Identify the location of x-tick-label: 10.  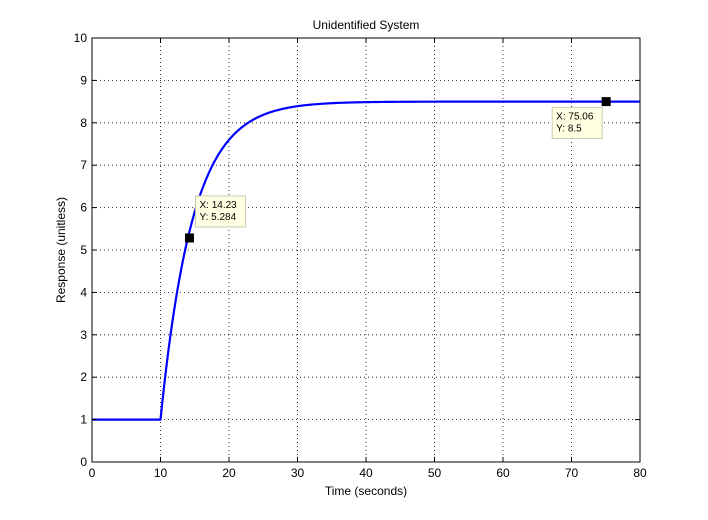
(161, 473).